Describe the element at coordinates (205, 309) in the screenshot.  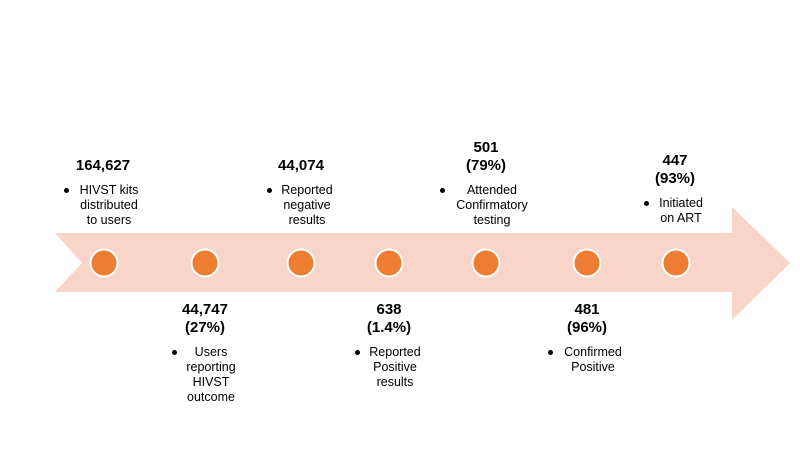
I see `step-count: 44,747` at that location.